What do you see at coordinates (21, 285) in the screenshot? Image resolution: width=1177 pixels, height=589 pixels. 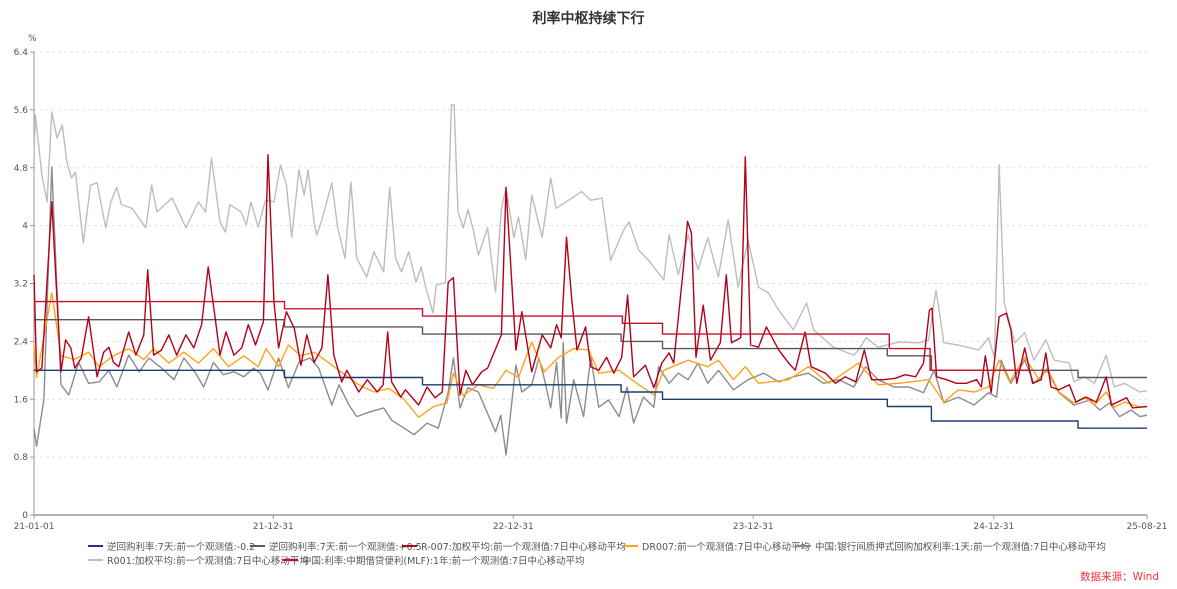 I see `y-tick-label: 3.2` at bounding box center [21, 285].